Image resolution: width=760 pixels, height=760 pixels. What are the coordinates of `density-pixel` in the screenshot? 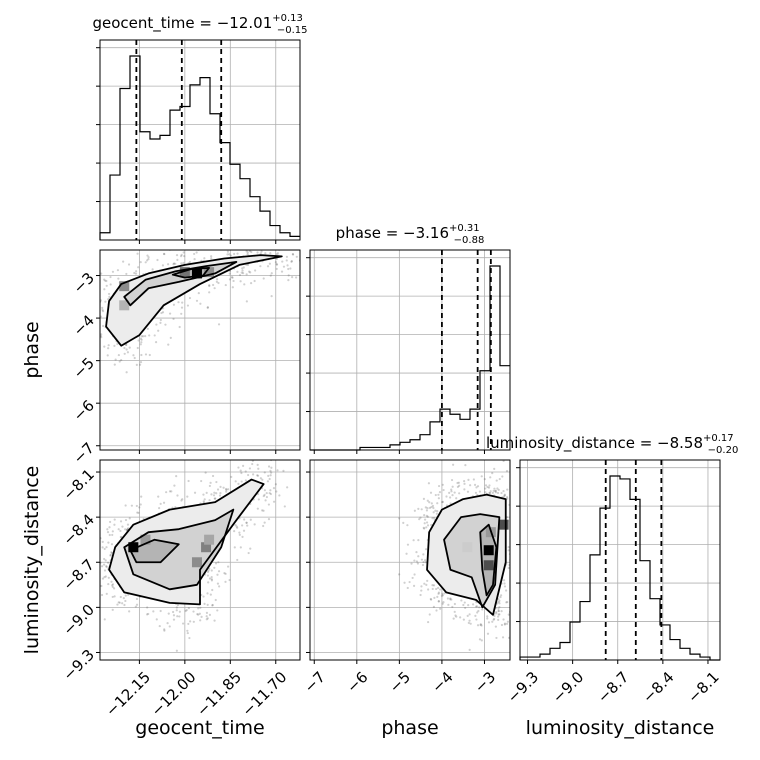 It's located at (124, 305).